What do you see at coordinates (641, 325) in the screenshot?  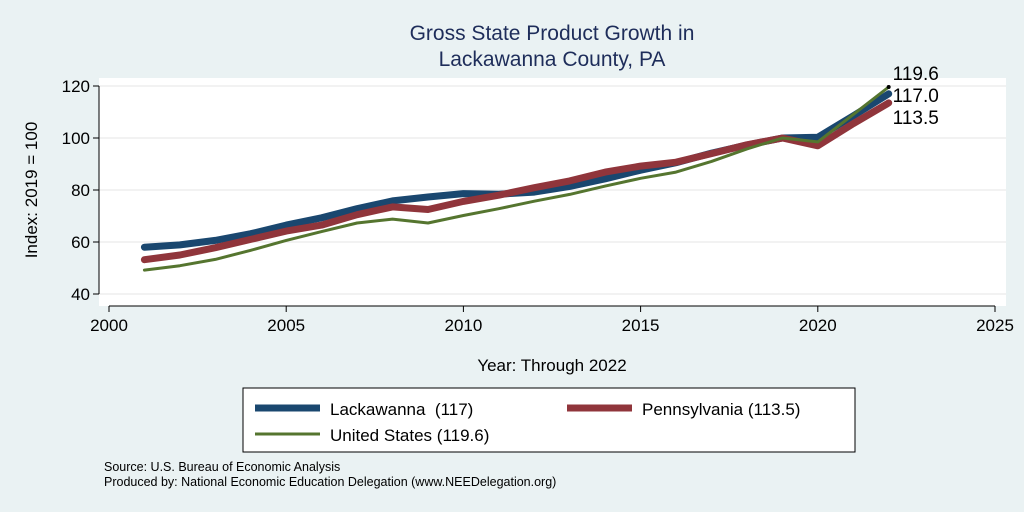 I see `x-tick-label: 2015` at bounding box center [641, 325].